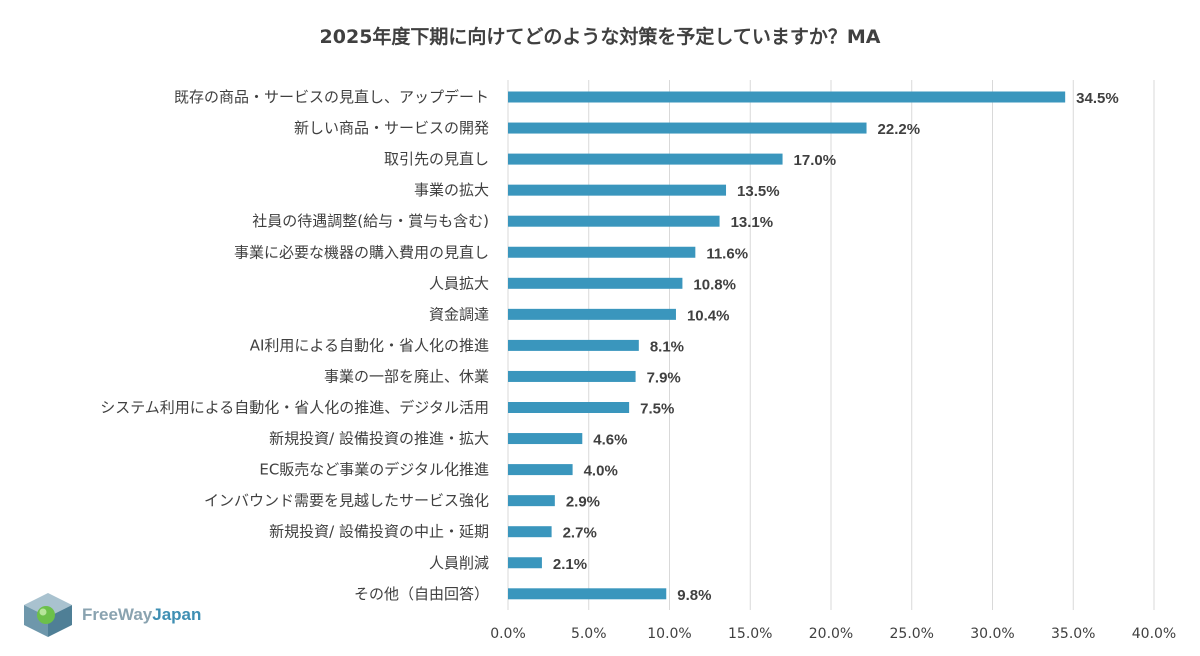 This screenshot has height=656, width=1200. I want to click on x-tick-label: 25.0%, so click(912, 634).